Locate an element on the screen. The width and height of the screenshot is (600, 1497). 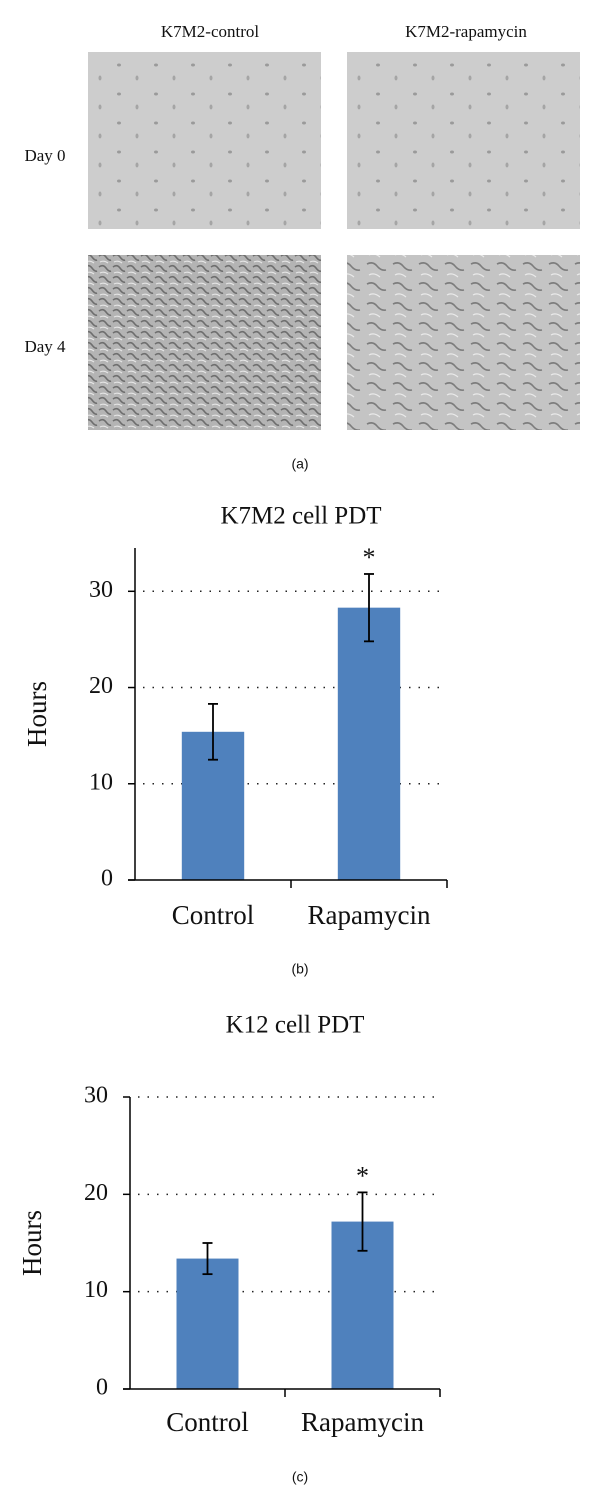
row-label: Day 4 is located at coordinates (45, 346).